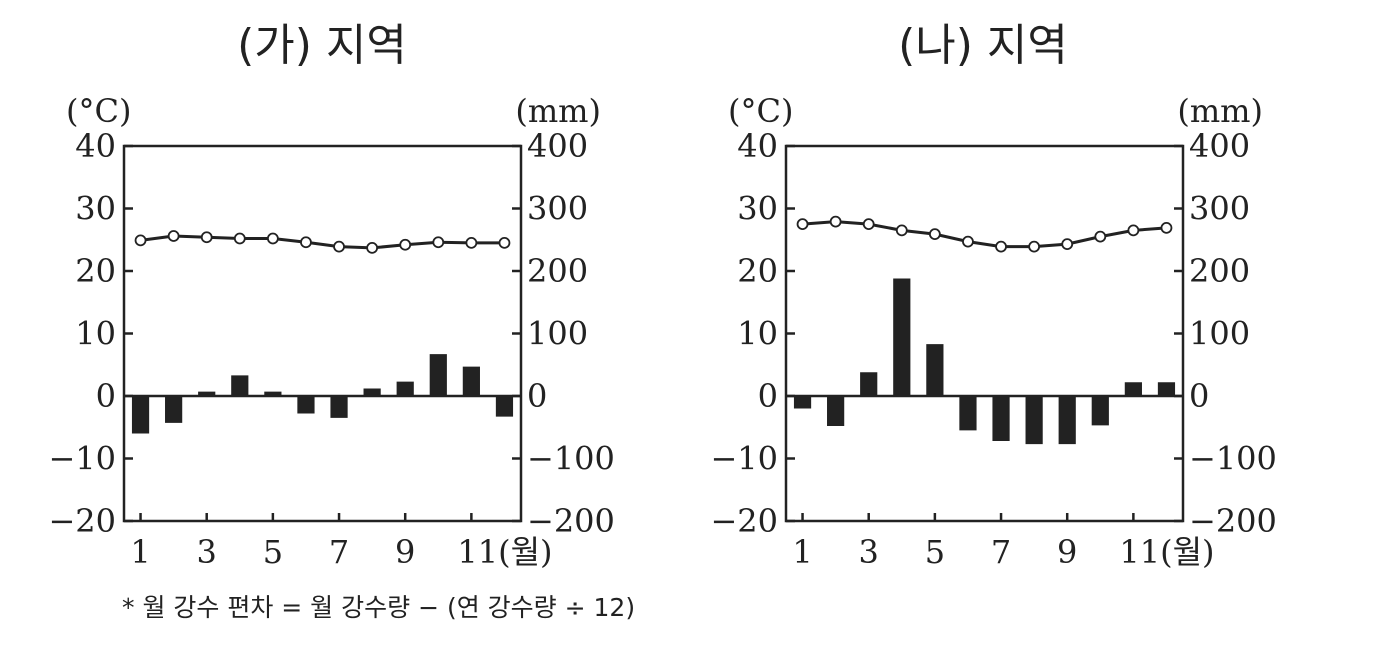 The height and width of the screenshot is (646, 1378). I want to click on chart-title: (나) 지역, so click(983, 45).